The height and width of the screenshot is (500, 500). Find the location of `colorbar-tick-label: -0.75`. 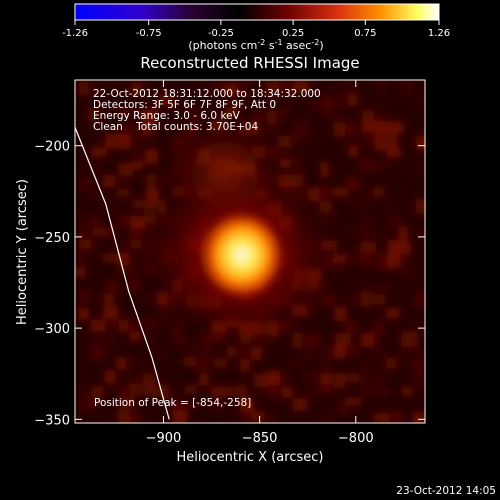

colorbar-tick-label: -0.75 is located at coordinates (149, 33).